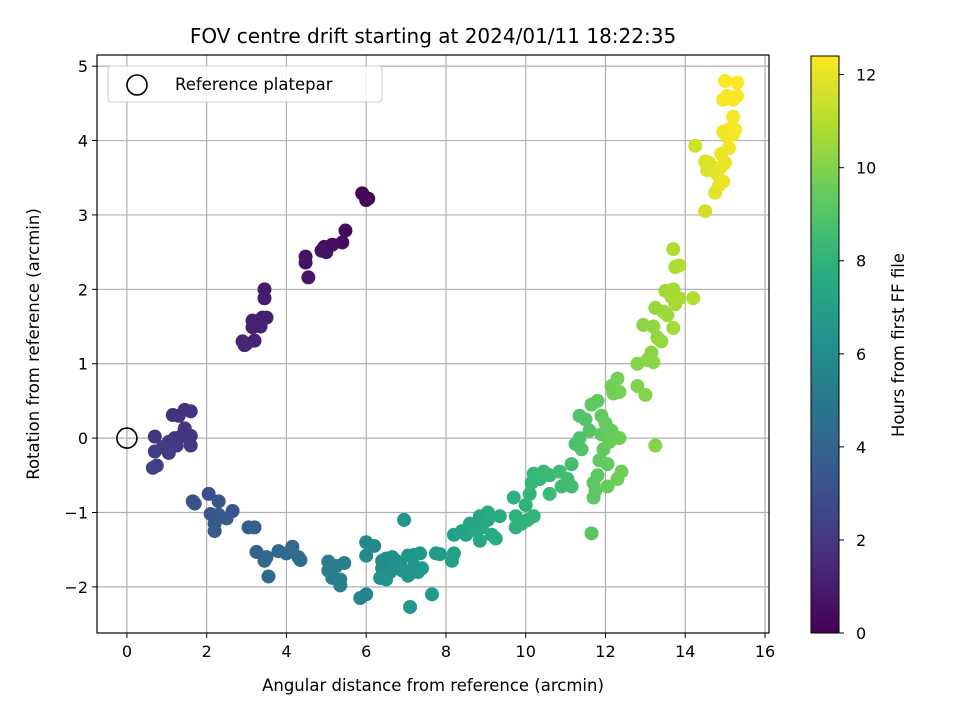 This screenshot has width=960, height=720. I want to click on colorbar: 0 2 4 6 8 10 12 Hours from first FF file, so click(859, 349).